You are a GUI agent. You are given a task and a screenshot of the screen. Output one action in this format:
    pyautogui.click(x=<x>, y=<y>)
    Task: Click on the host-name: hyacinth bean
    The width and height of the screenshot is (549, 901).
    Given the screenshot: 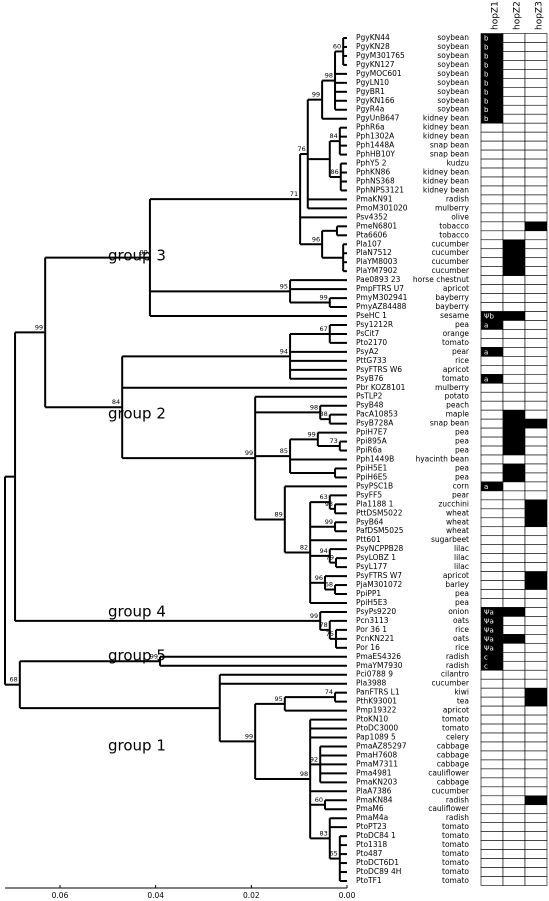 What is the action you would take?
    pyautogui.click(x=442, y=458)
    